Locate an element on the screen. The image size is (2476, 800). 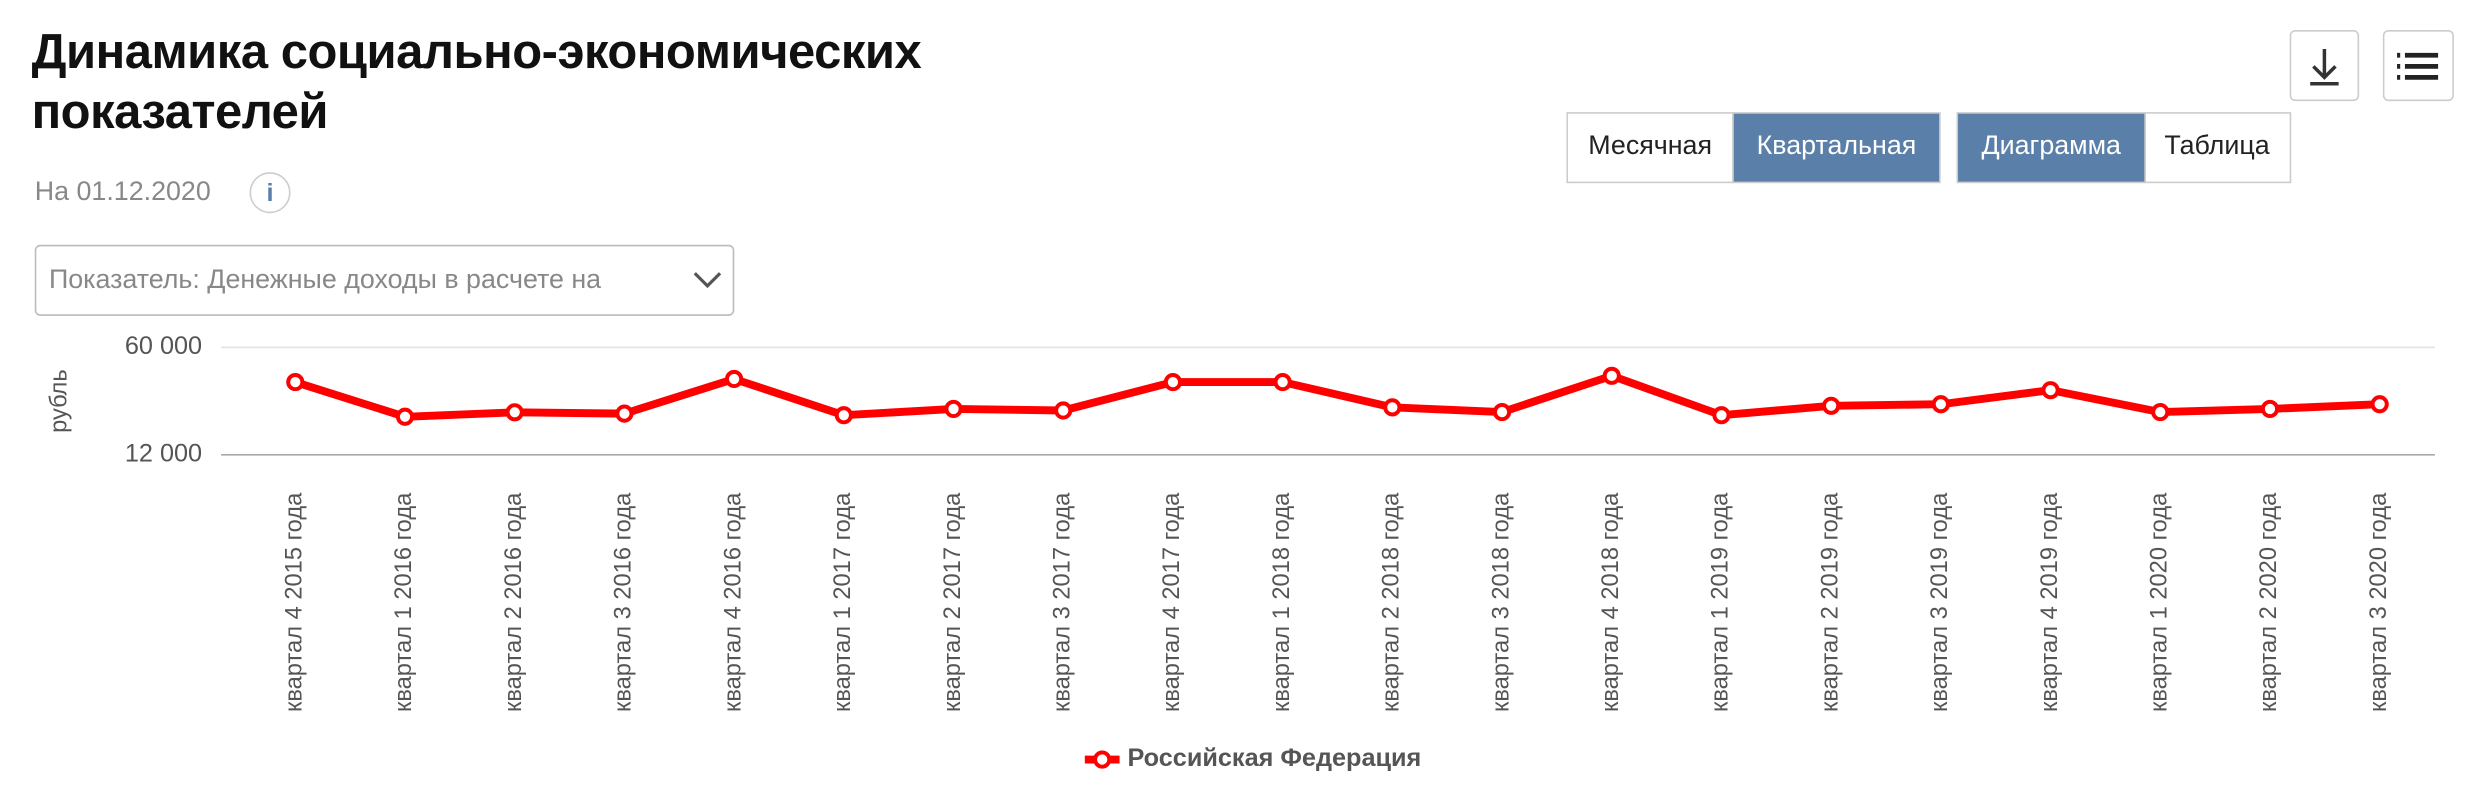
x-tick-label: квартал 1 2018 года is located at coordinates (1282, 602).